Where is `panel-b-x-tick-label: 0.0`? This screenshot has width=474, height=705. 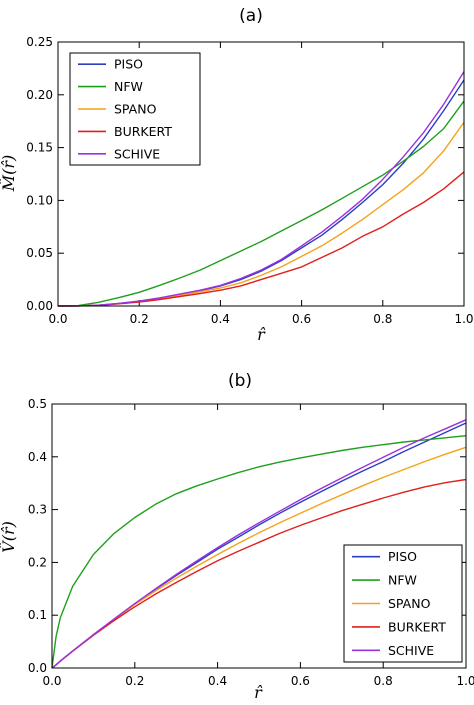 panel-b-x-tick-label: 0.0 is located at coordinates (51, 681).